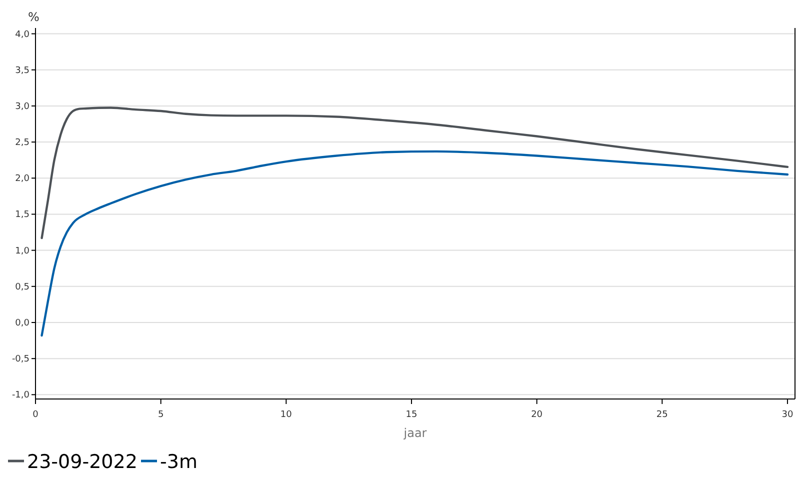  I want to click on y-tick-label: 2,5, so click(22, 143).